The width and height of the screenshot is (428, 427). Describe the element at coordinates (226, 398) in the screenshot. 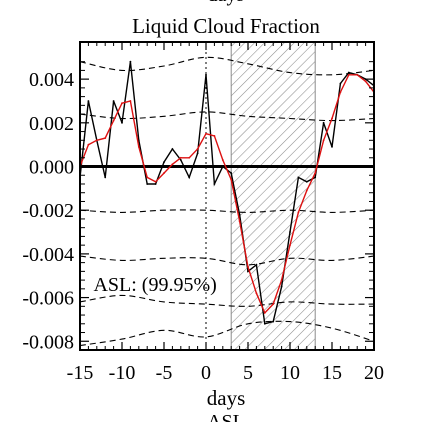

I see `x-axis-label: days` at that location.